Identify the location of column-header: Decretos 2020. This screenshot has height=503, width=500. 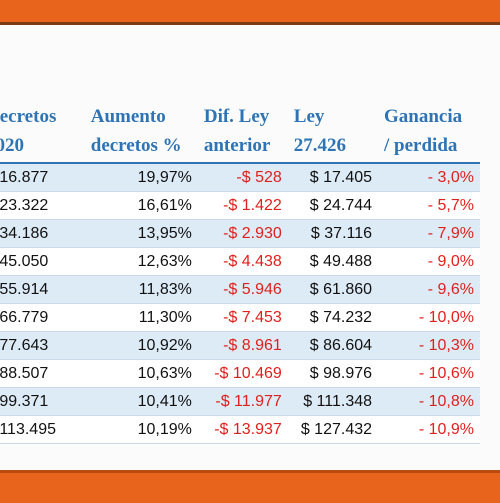
(42, 116).